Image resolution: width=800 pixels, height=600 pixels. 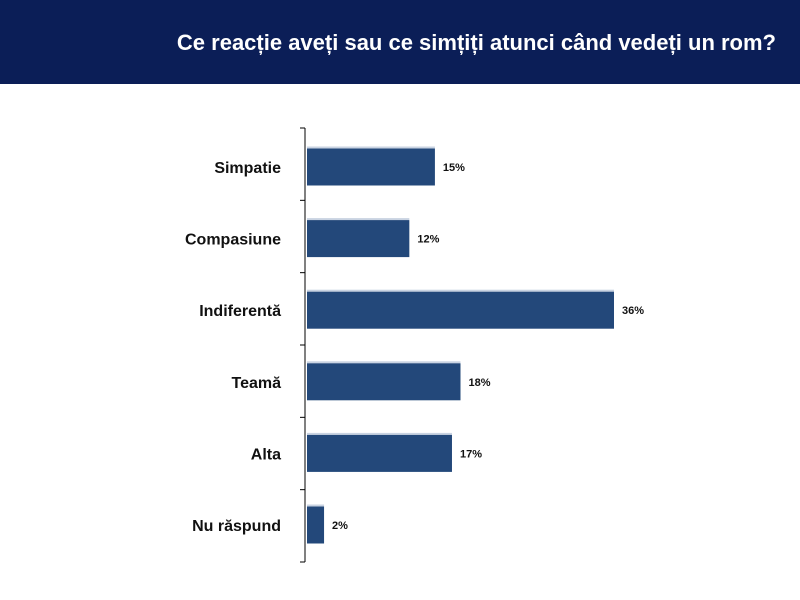 I want to click on category-label: Nu răspund, so click(x=236, y=526).